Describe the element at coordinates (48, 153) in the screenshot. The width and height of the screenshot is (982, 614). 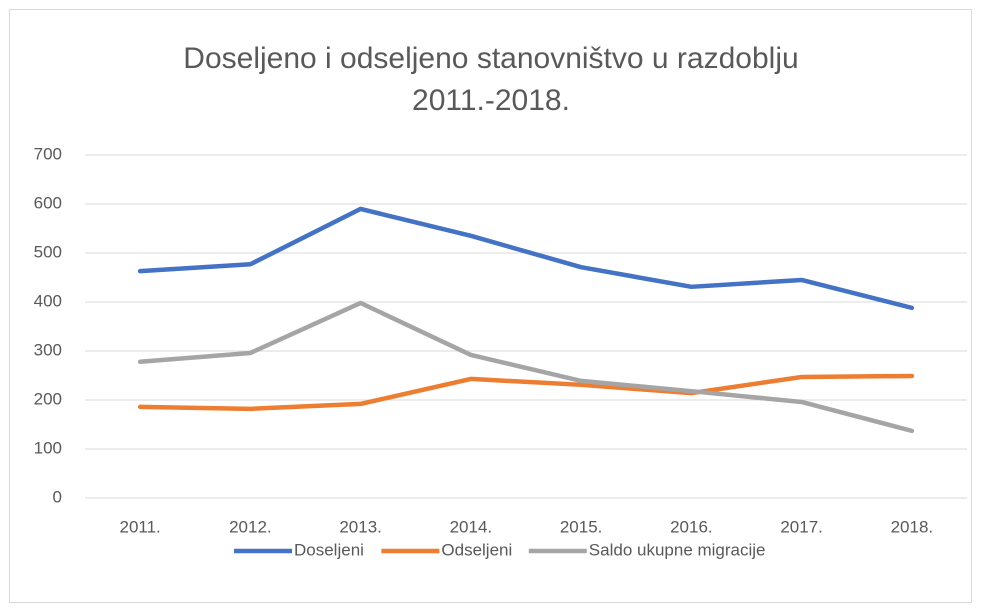
I see `y-tick-label: 700` at that location.